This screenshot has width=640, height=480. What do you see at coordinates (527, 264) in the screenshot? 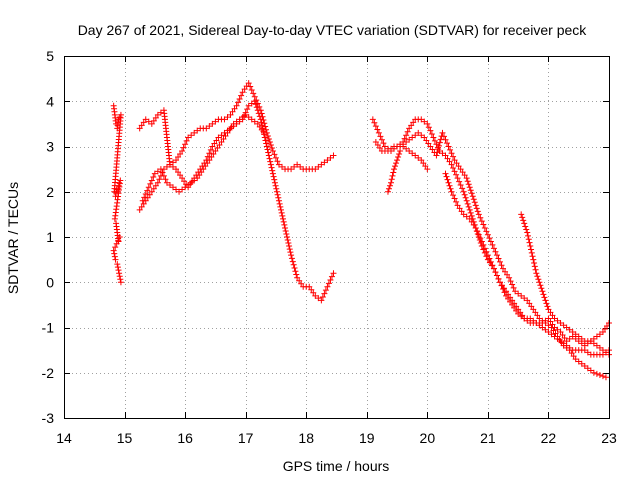
I see `series-pass-g` at bounding box center [527, 264].